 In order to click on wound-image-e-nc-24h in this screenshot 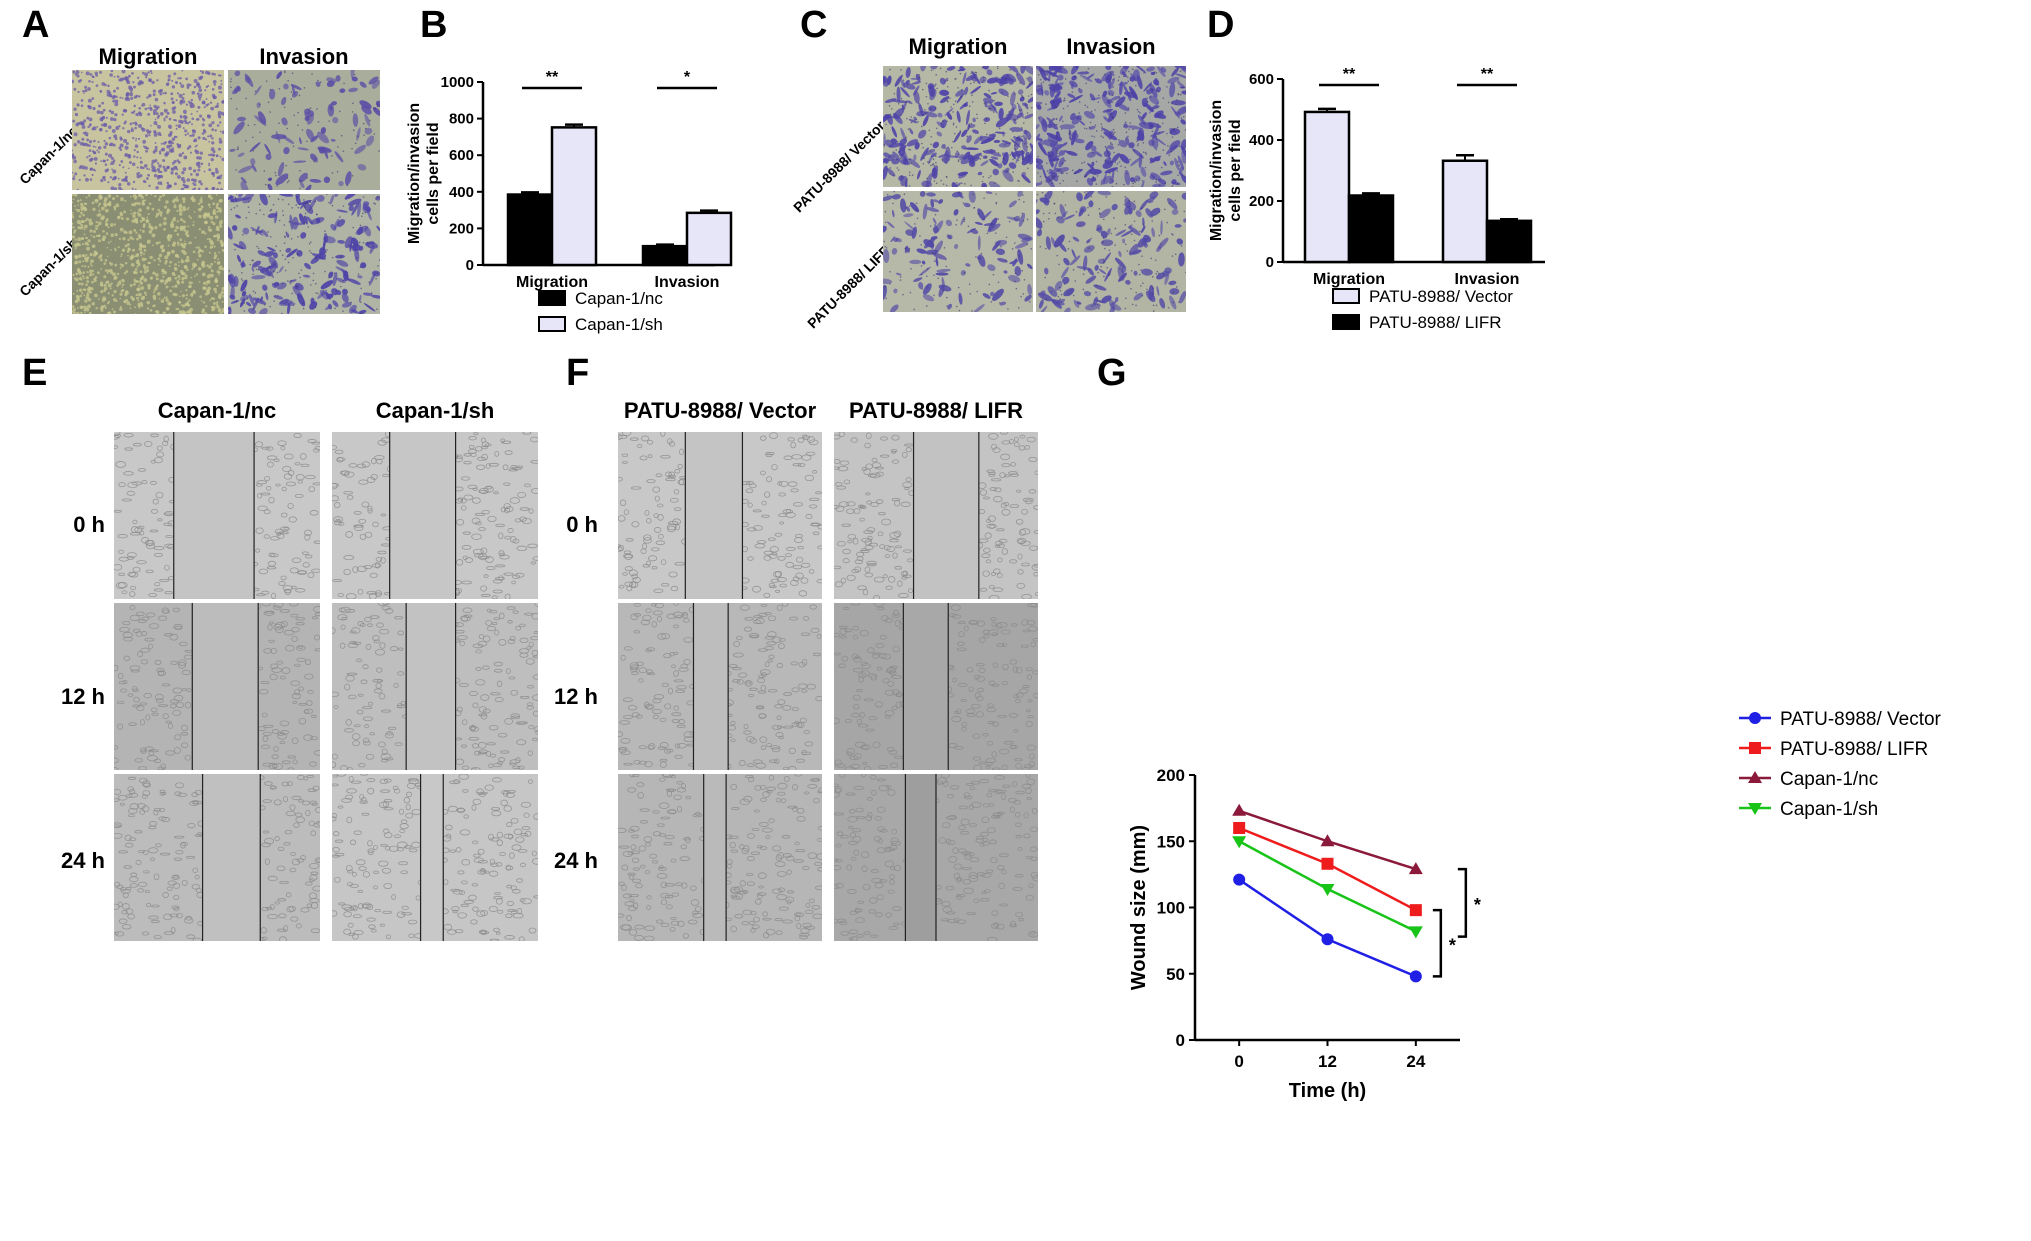, I will do `click(217, 857)`.